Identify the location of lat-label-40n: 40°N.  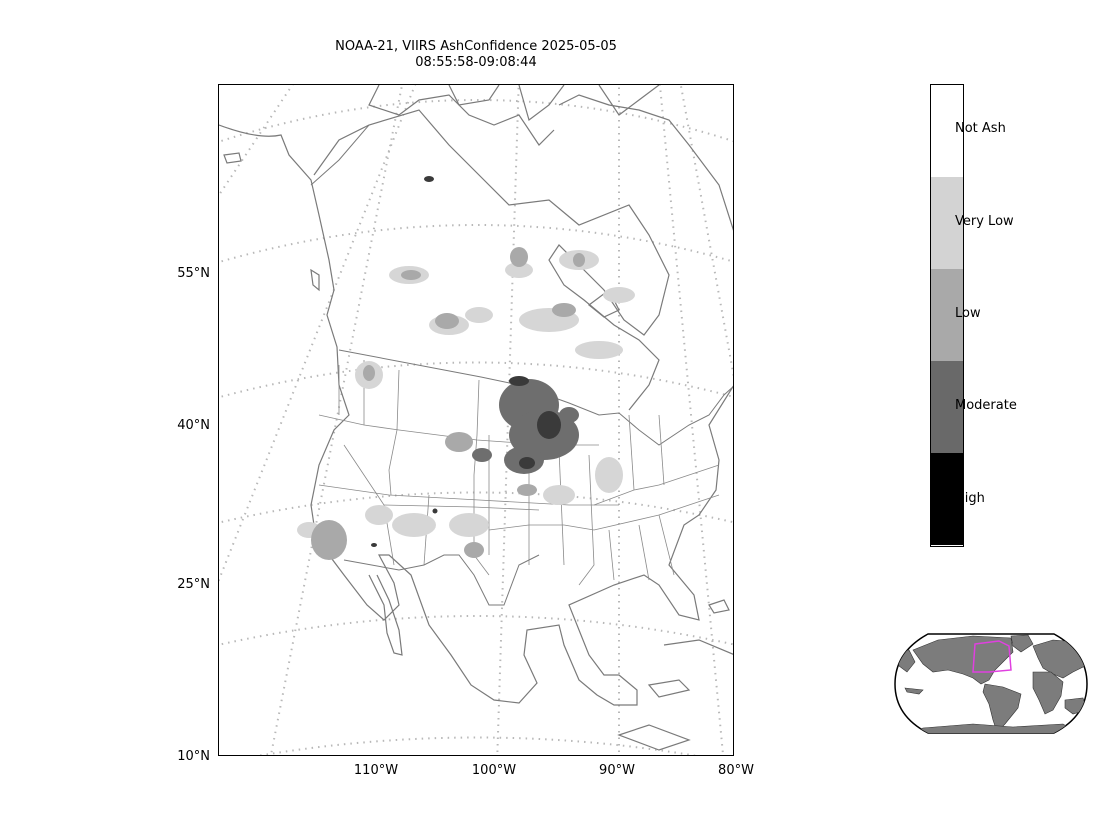
(193, 425).